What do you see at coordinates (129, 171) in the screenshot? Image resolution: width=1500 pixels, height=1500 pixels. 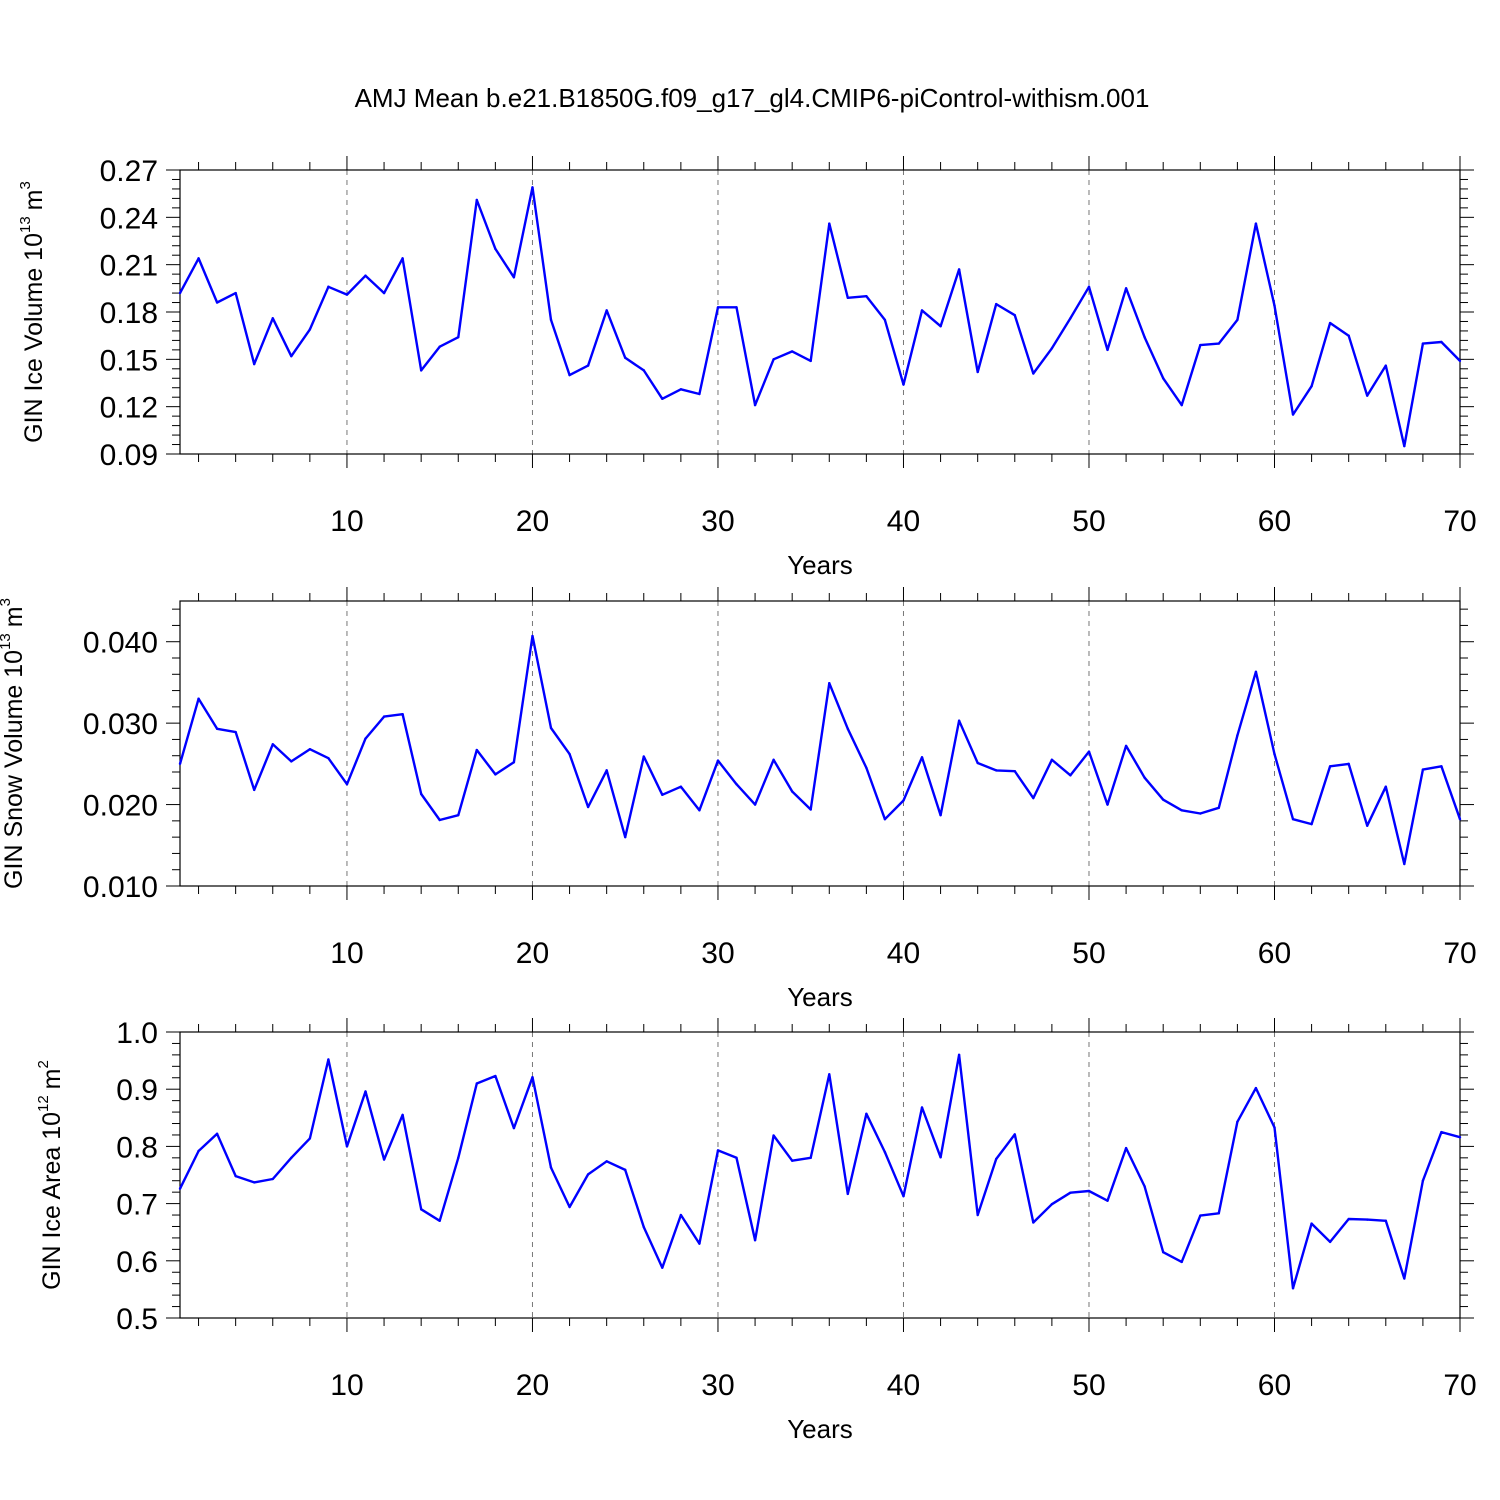 I see `y-tick-label: 0.27` at bounding box center [129, 171].